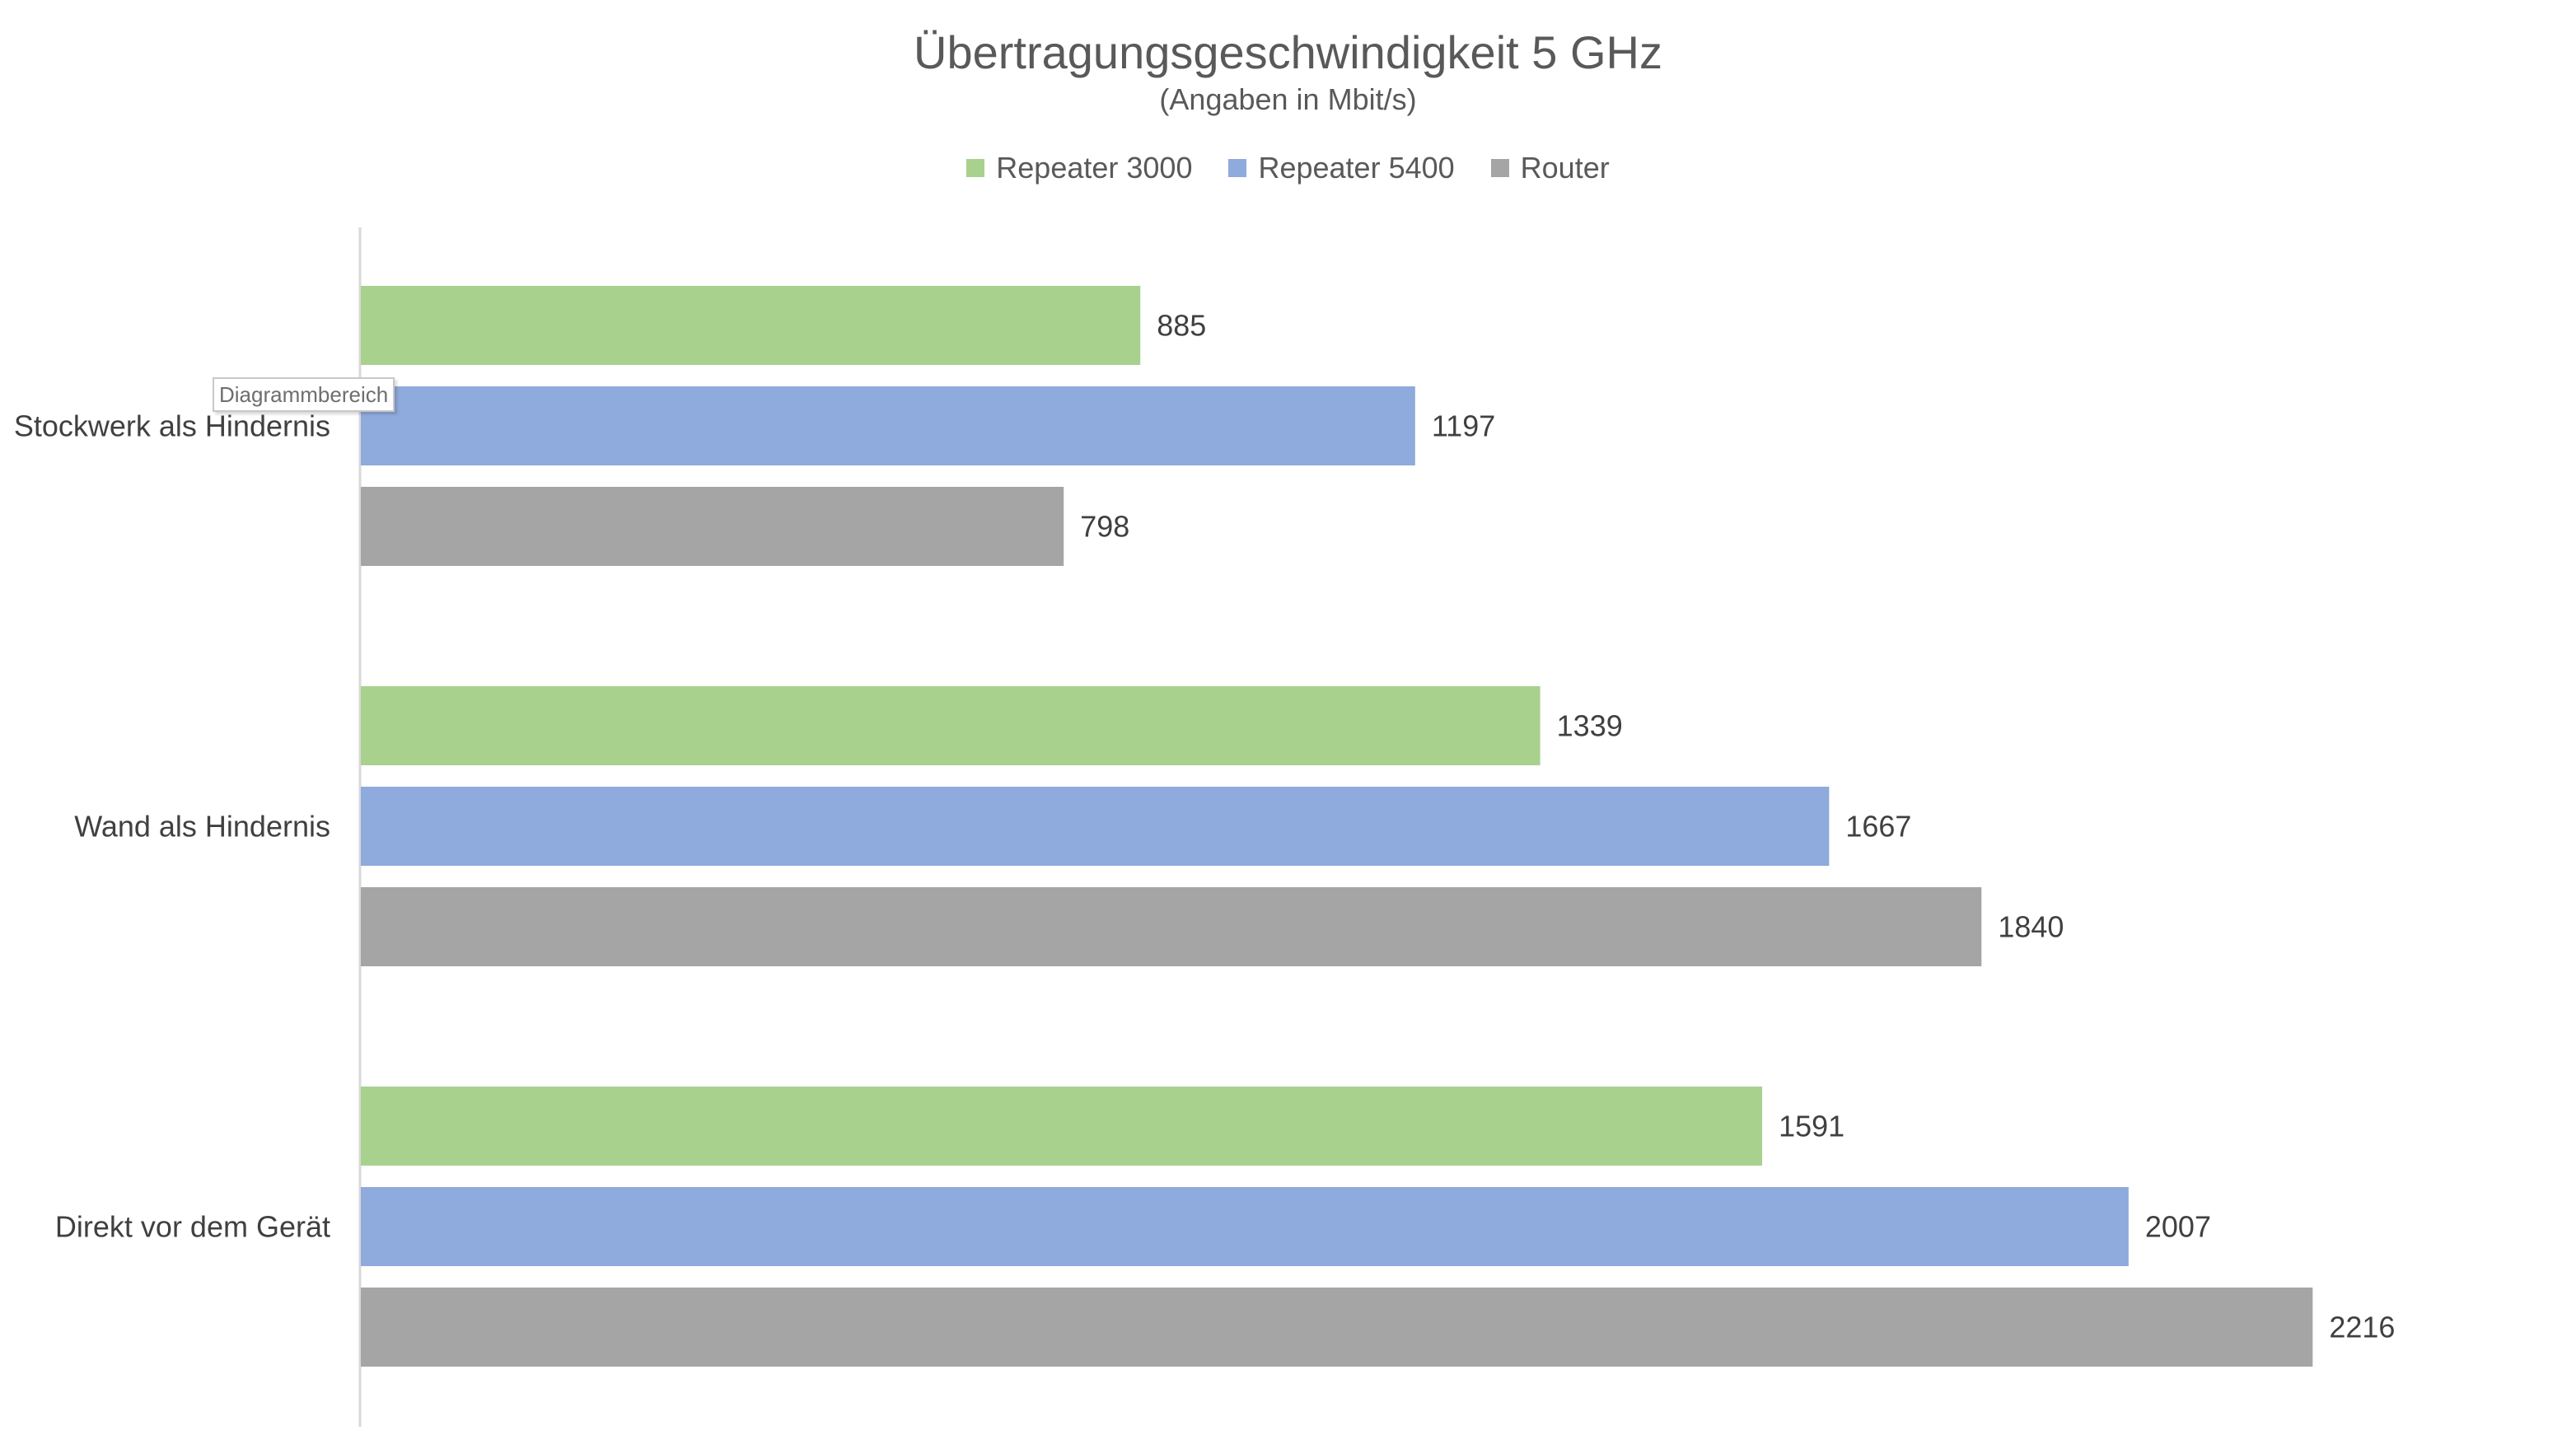  I want to click on chart-subtitle: (Angaben in Mbit/s), so click(1288, 99).